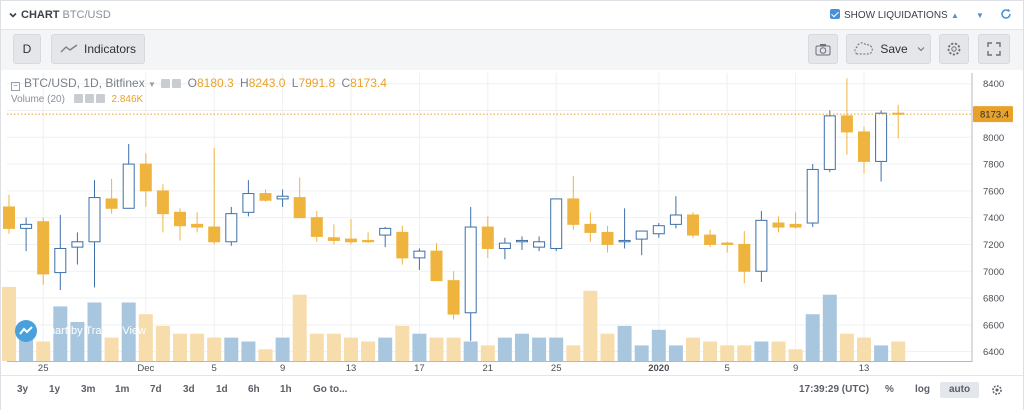 The width and height of the screenshot is (1024, 410). I want to click on percent-scale-button: %, so click(889, 389).